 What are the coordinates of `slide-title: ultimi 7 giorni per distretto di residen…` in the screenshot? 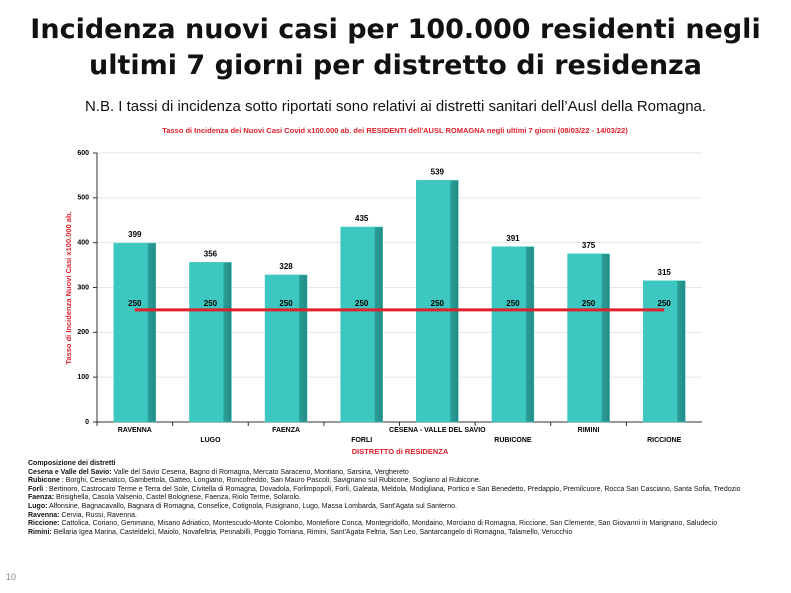 It's located at (395, 65).